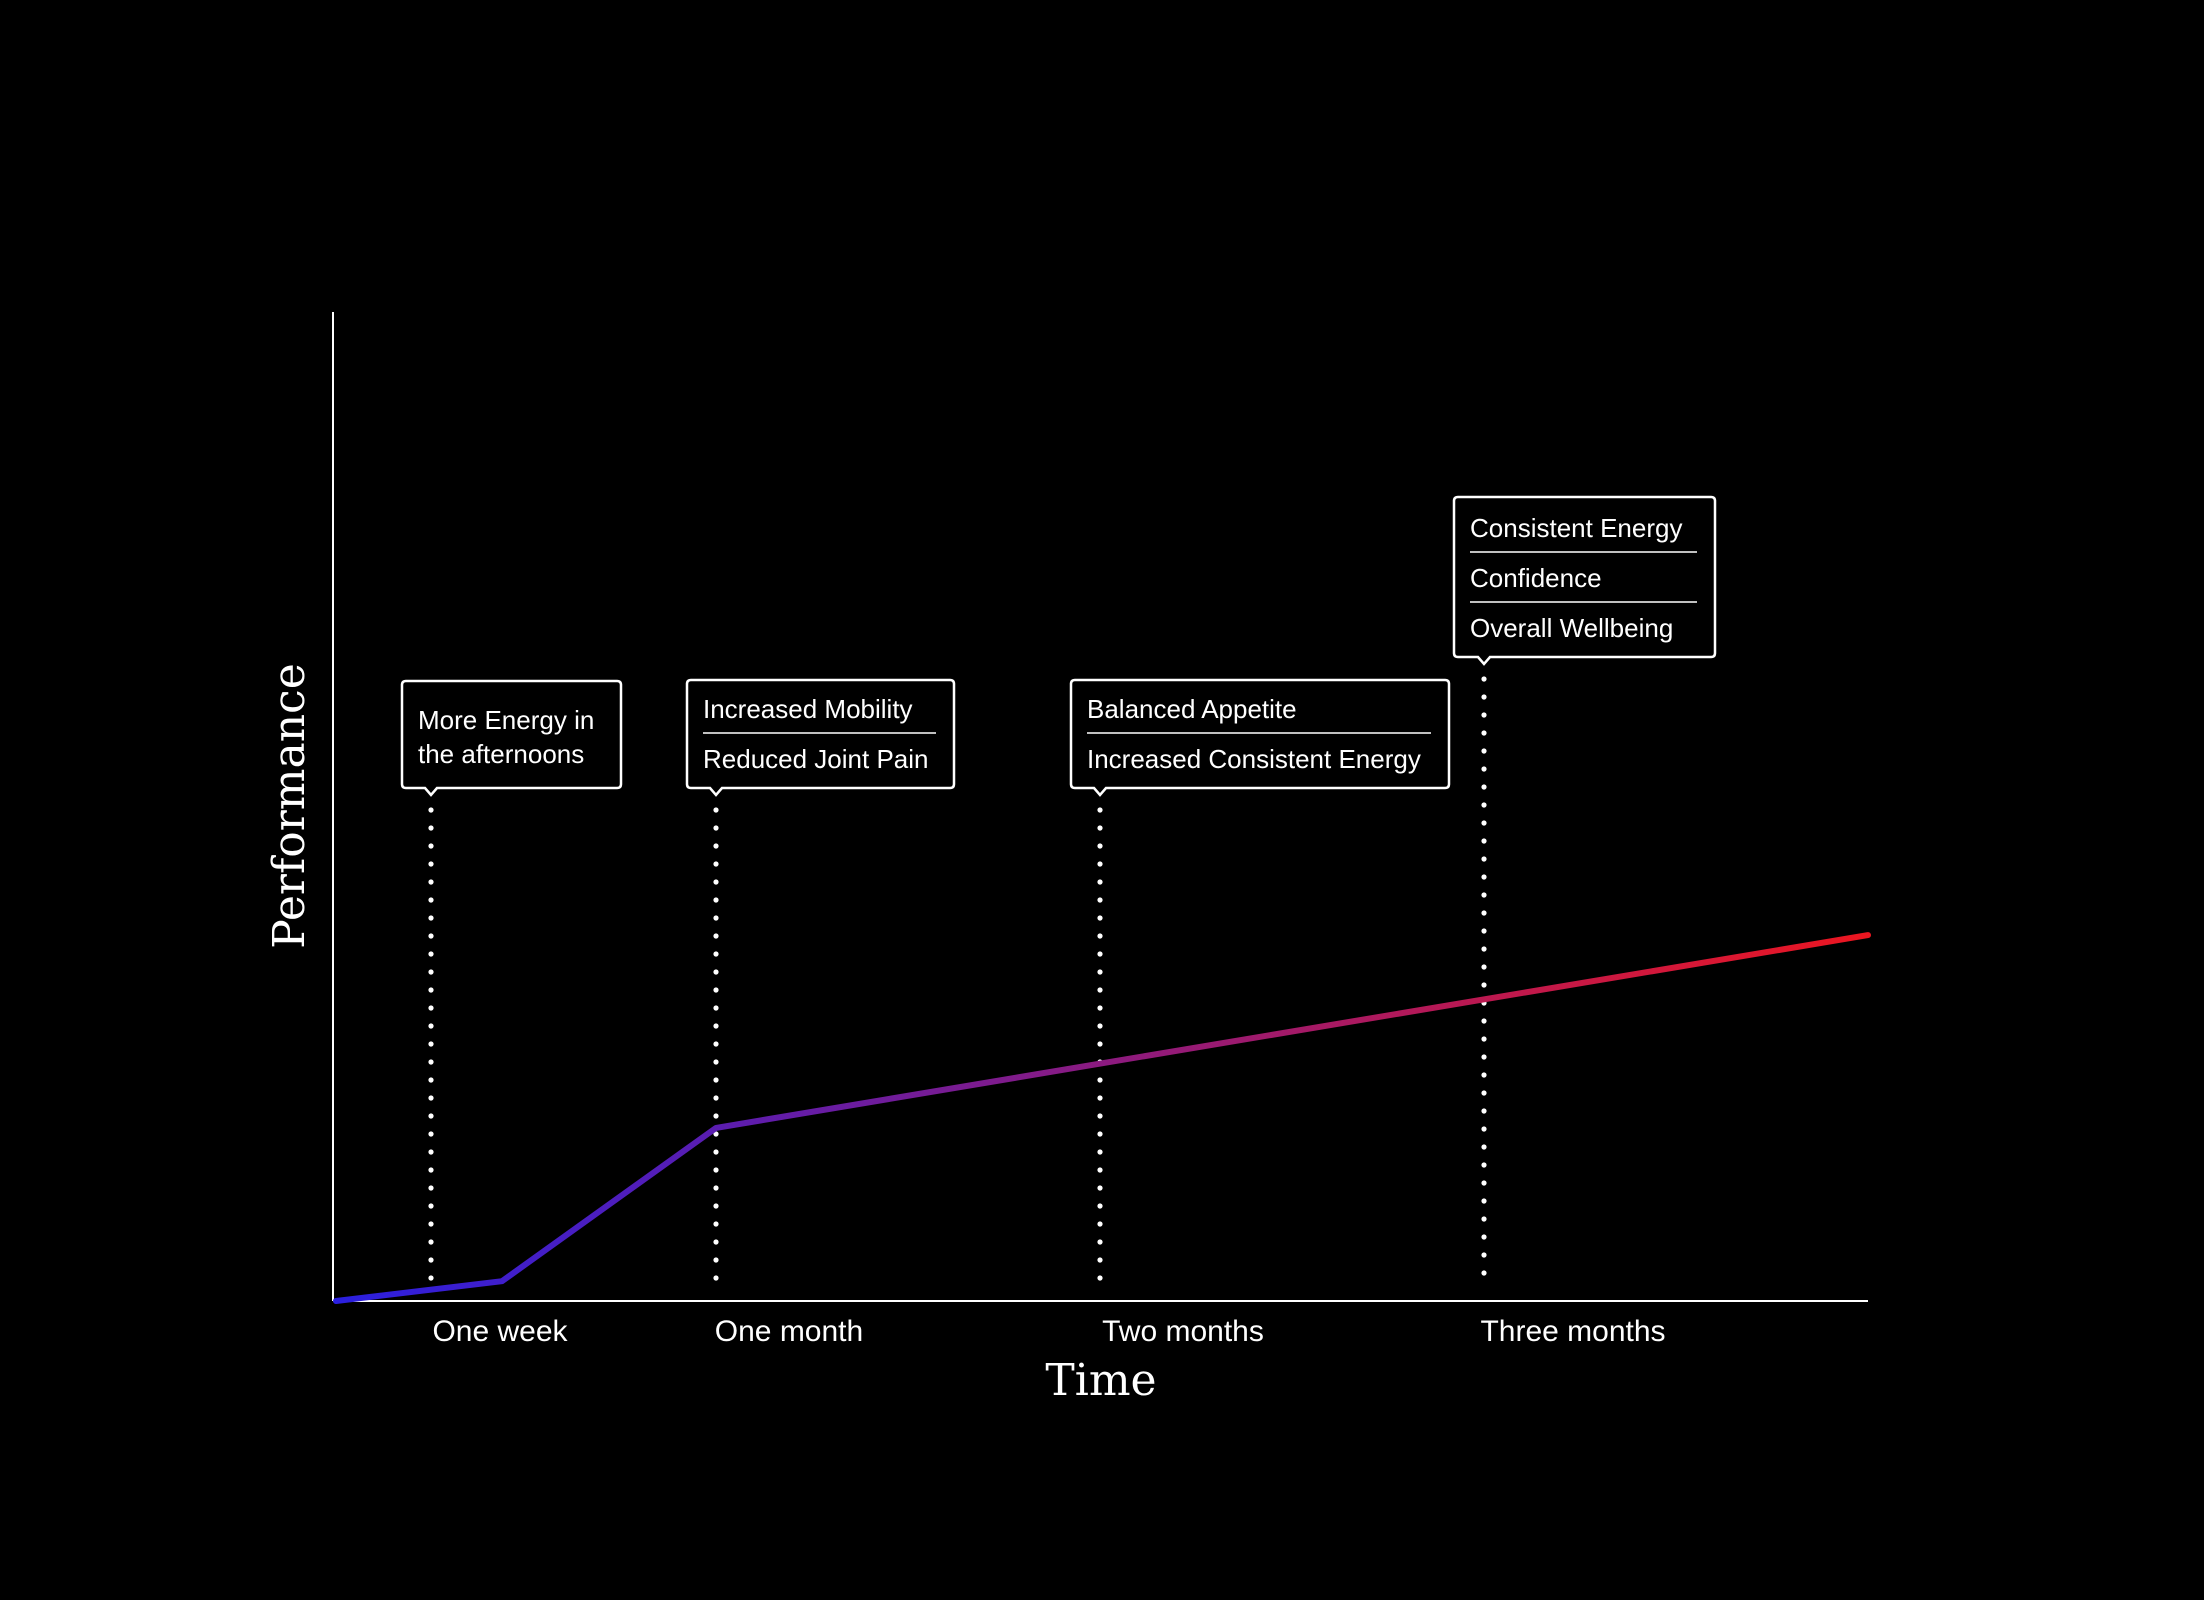 This screenshot has height=1600, width=2204. I want to click on x-tick-label-two-months: Two months, so click(1183, 1331).